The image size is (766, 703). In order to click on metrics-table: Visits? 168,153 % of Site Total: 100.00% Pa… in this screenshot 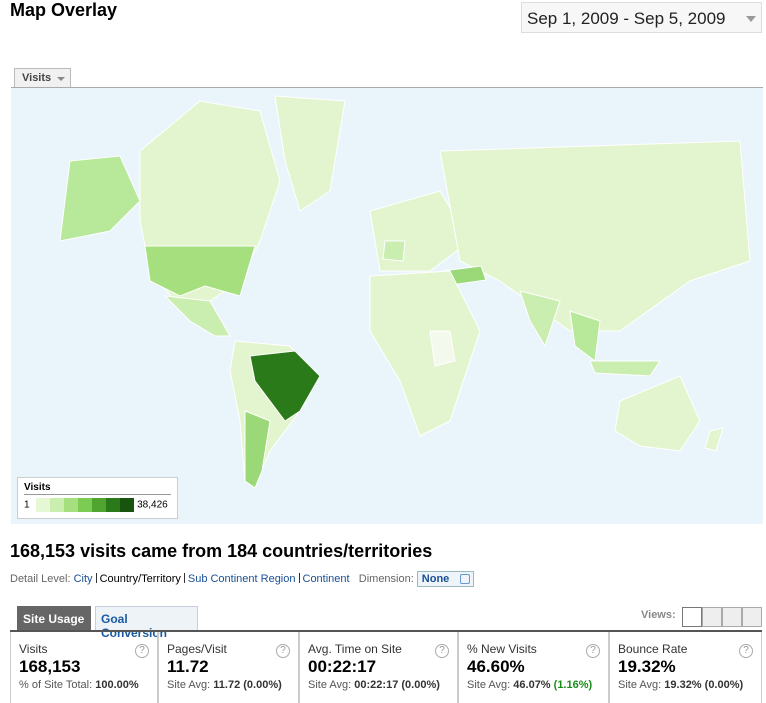, I will do `click(386, 666)`.